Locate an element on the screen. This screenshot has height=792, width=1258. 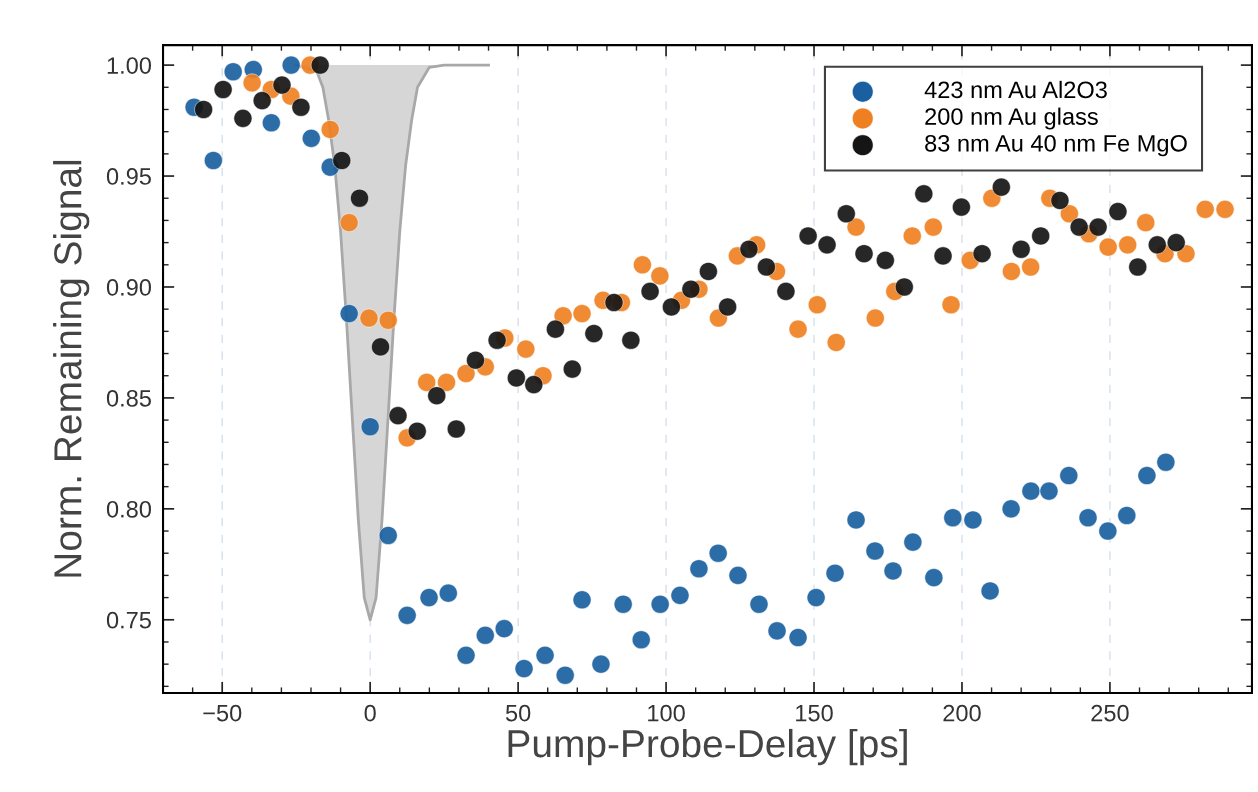
legend-label: 83 nm Au 40 nm Fe MgO is located at coordinates (1056, 145).